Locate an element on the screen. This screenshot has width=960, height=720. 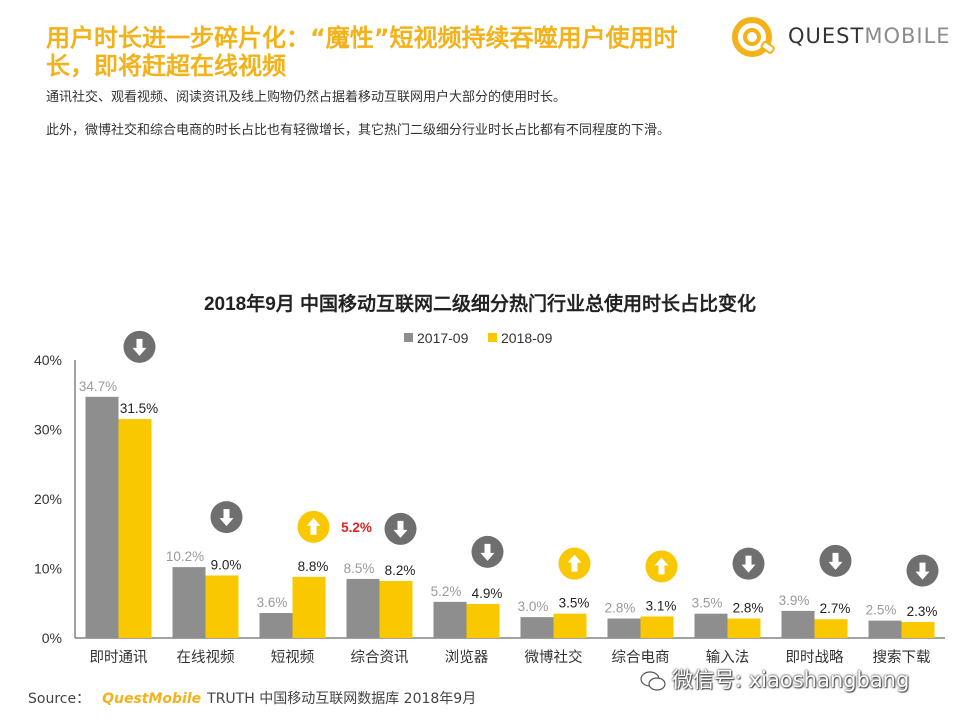
bar-2017-综合资讯 is located at coordinates (363, 608).